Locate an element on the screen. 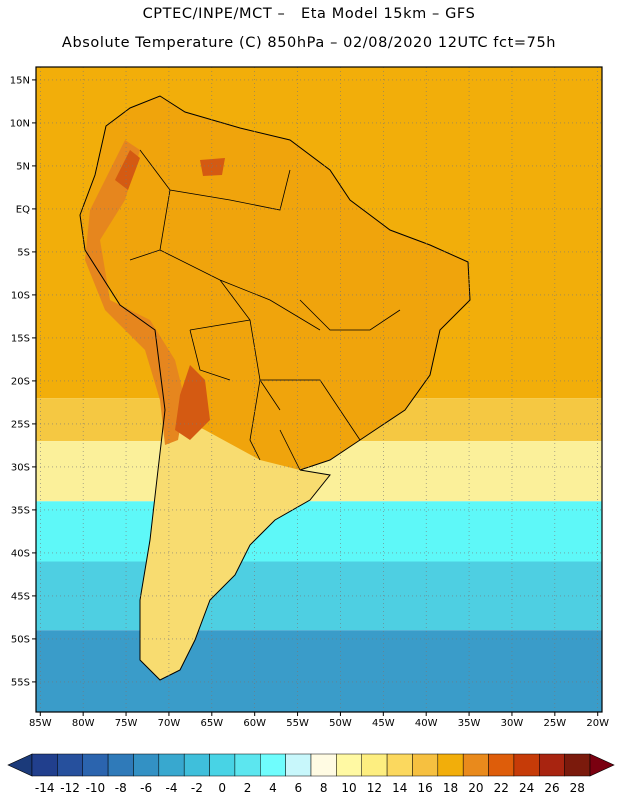 The width and height of the screenshot is (618, 800). lat-tick-label: 5S is located at coordinates (23, 252).